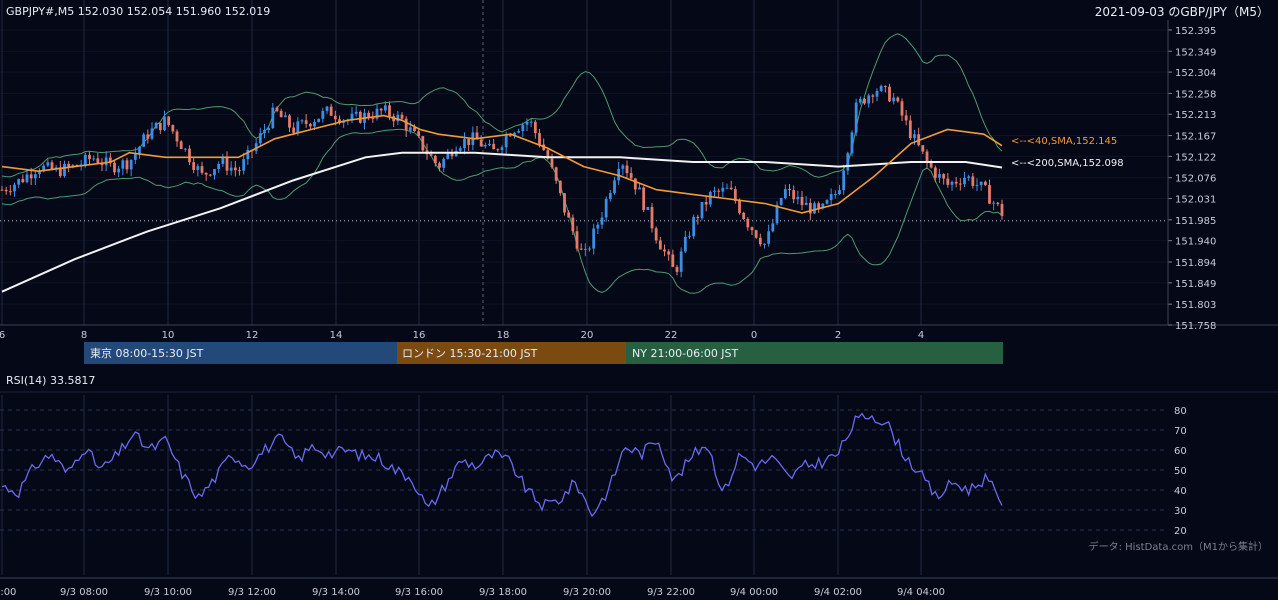 The height and width of the screenshot is (600, 1278). I want to click on hour-tick-label: 16, so click(419, 335).